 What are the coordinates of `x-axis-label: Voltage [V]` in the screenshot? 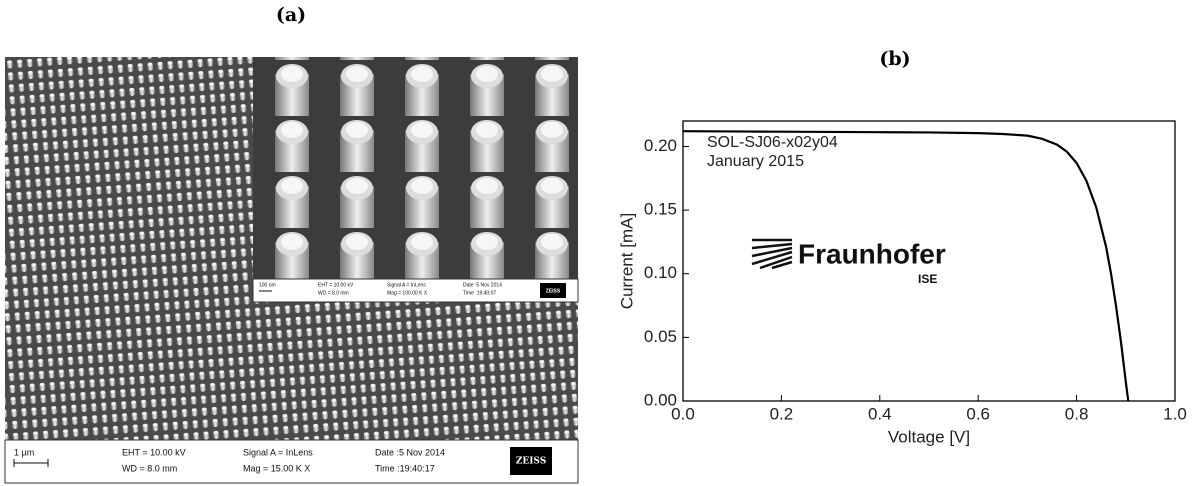 It's located at (929, 436).